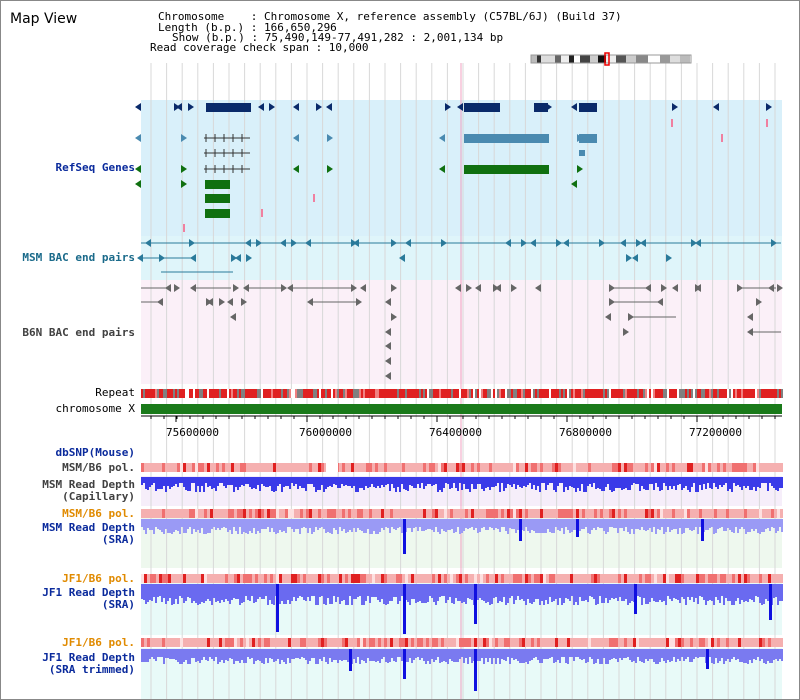  I want to click on track-label-jf1-b6-pol-2: JF1/B6 pol., so click(98, 642).